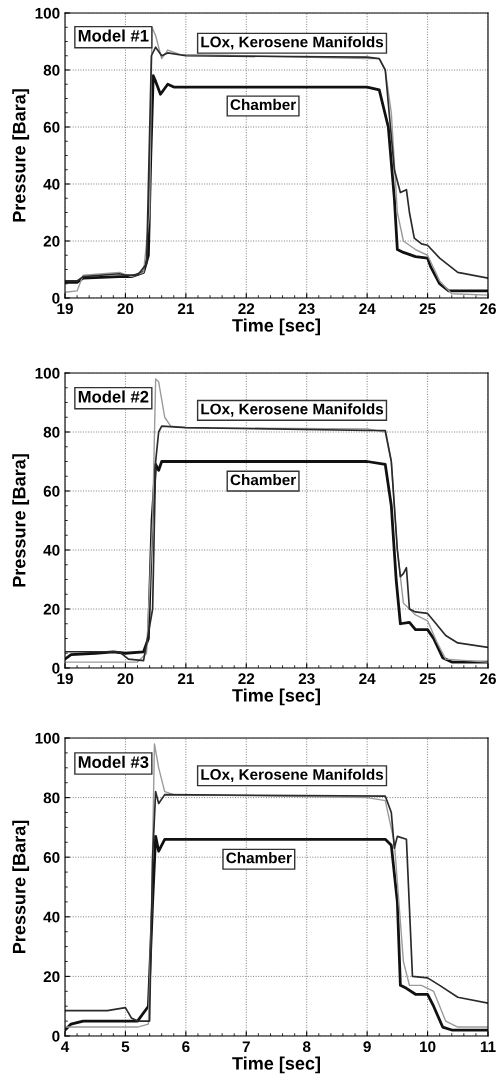  What do you see at coordinates (186, 1047) in the screenshot?
I see `x-tick-label: 6` at bounding box center [186, 1047].